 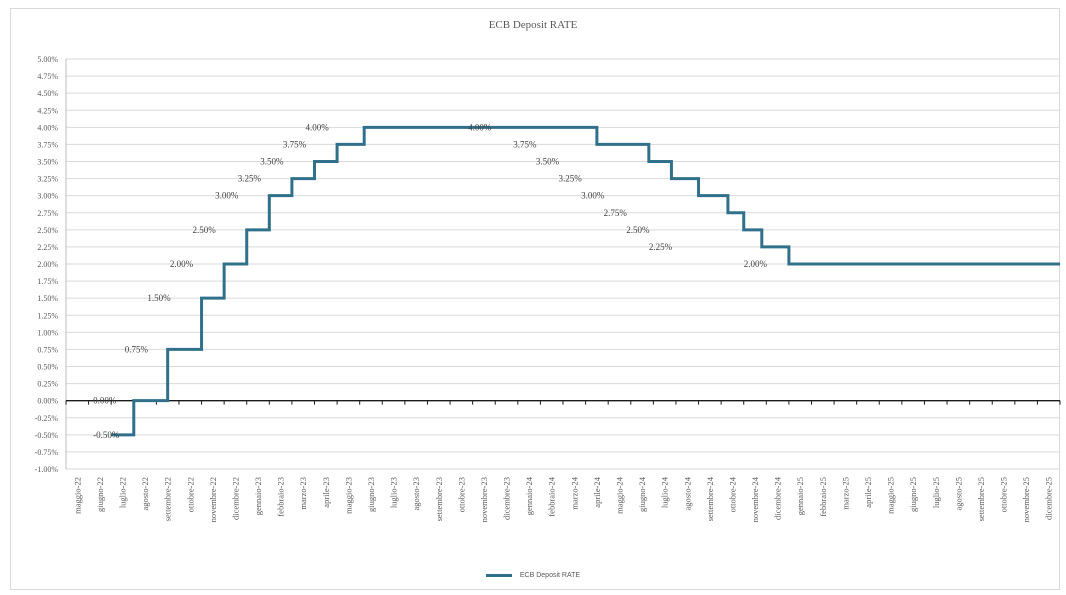 What do you see at coordinates (47, 281) in the screenshot?
I see `y-tick-label: 1.75%` at bounding box center [47, 281].